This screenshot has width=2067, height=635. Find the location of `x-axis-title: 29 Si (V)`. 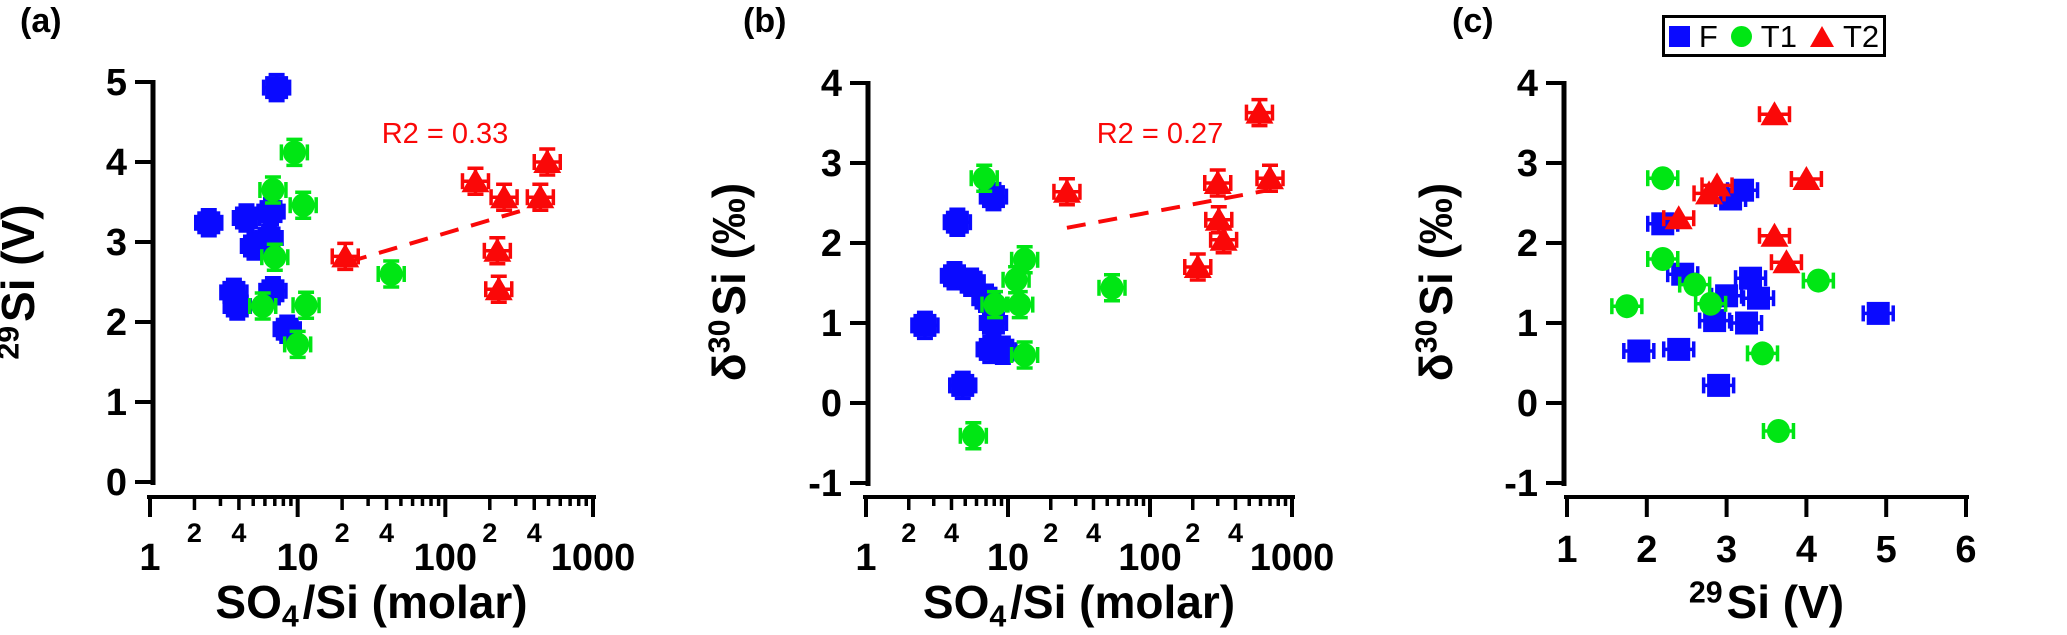

x-axis-title: 29 Si (V) is located at coordinates (1766, 602).